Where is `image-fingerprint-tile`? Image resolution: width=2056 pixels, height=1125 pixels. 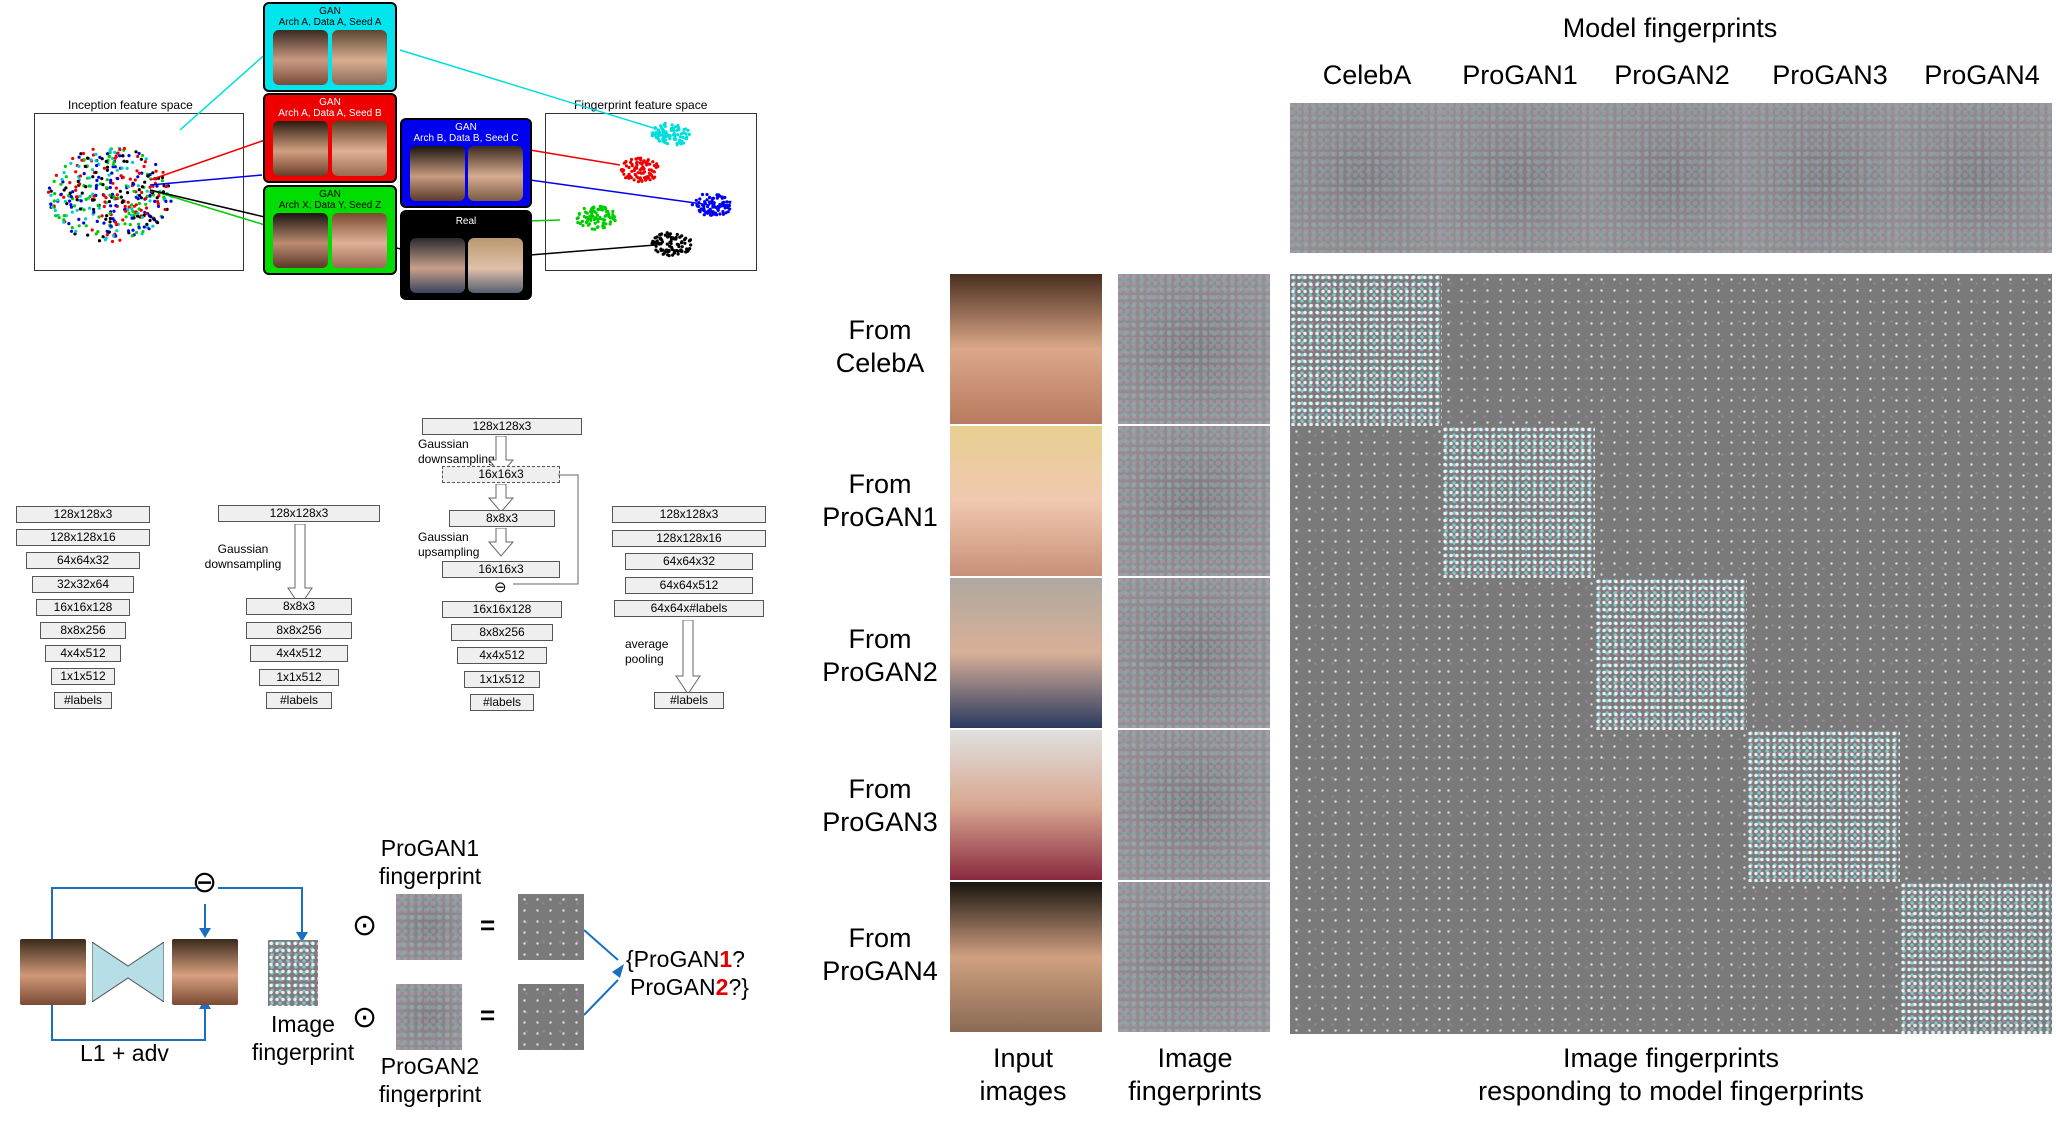
image-fingerprint-tile is located at coordinates (293, 973).